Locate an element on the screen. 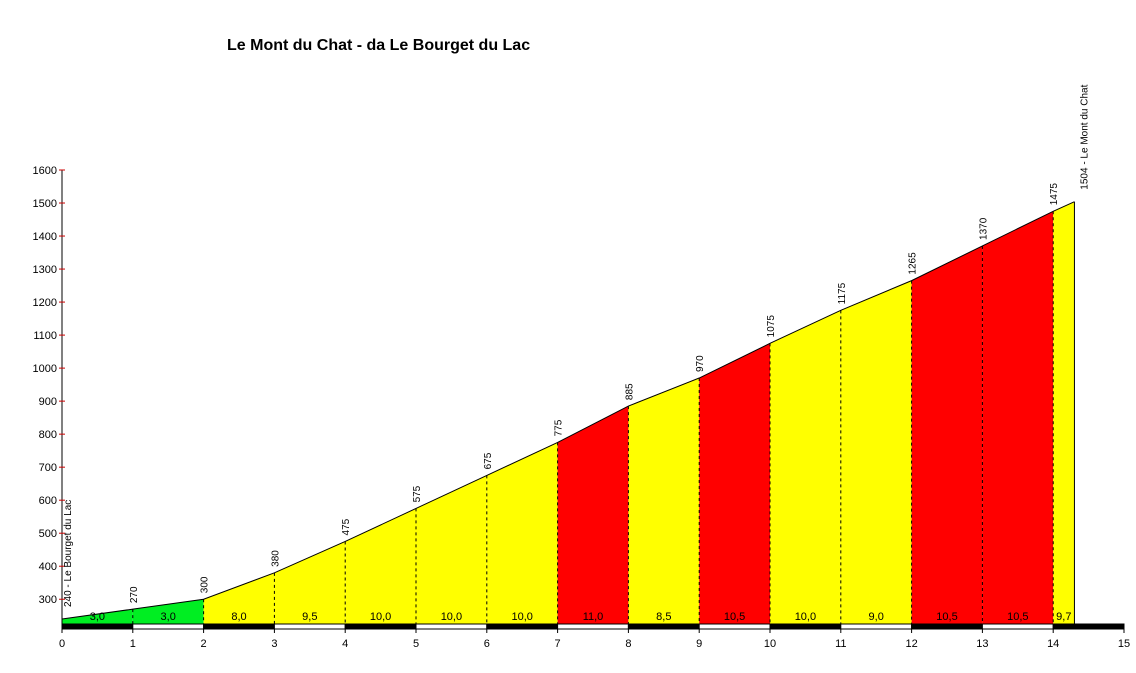 The image size is (1136, 673). y-tick-label-300: 300 is located at coordinates (48, 600).